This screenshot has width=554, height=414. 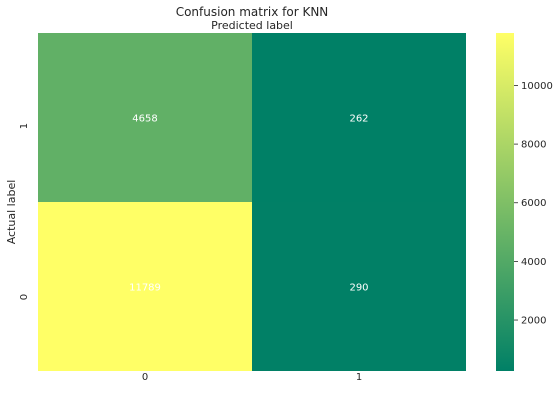 What do you see at coordinates (24, 297) in the screenshot?
I see `y-tick-label-1: 0` at bounding box center [24, 297].